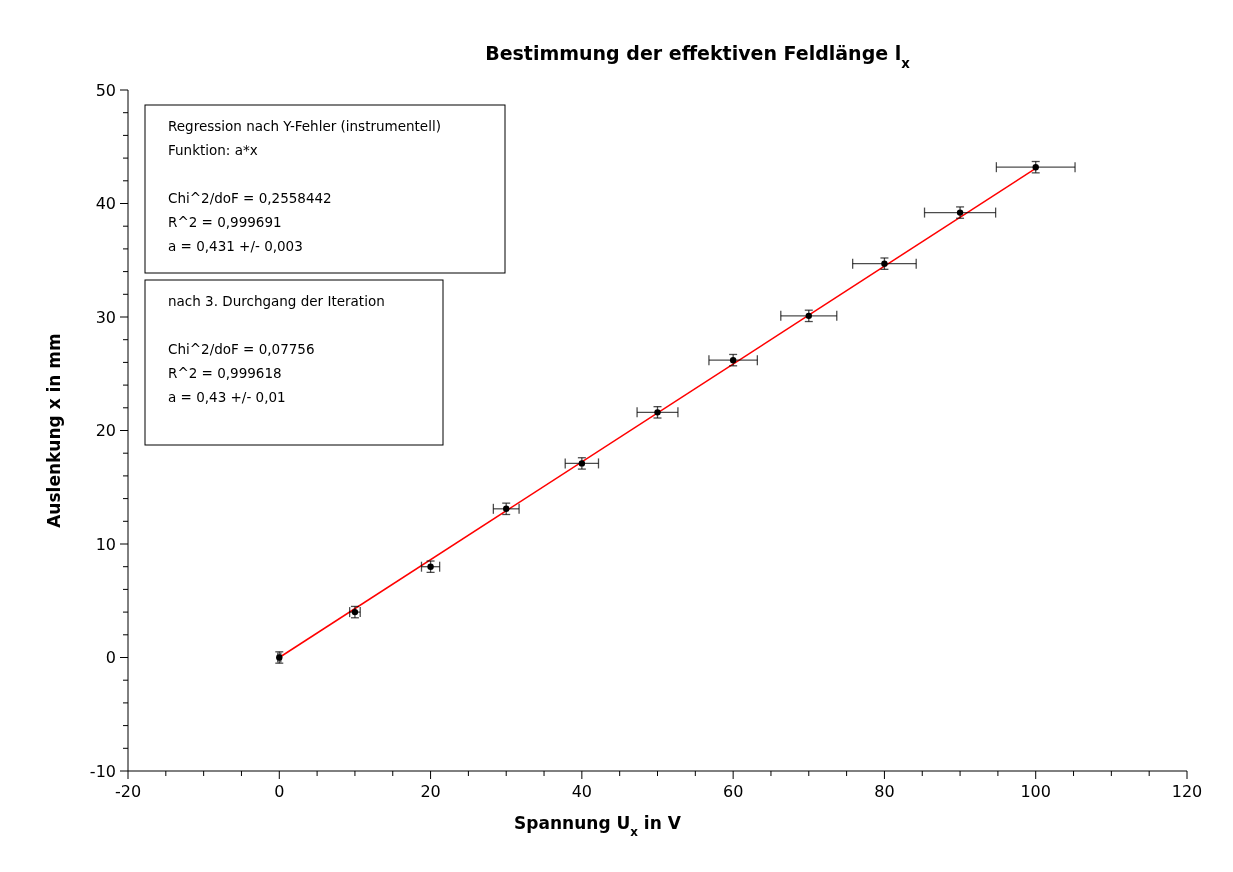  What do you see at coordinates (105, 204) in the screenshot?
I see `y-tick-label: 40` at bounding box center [105, 204].